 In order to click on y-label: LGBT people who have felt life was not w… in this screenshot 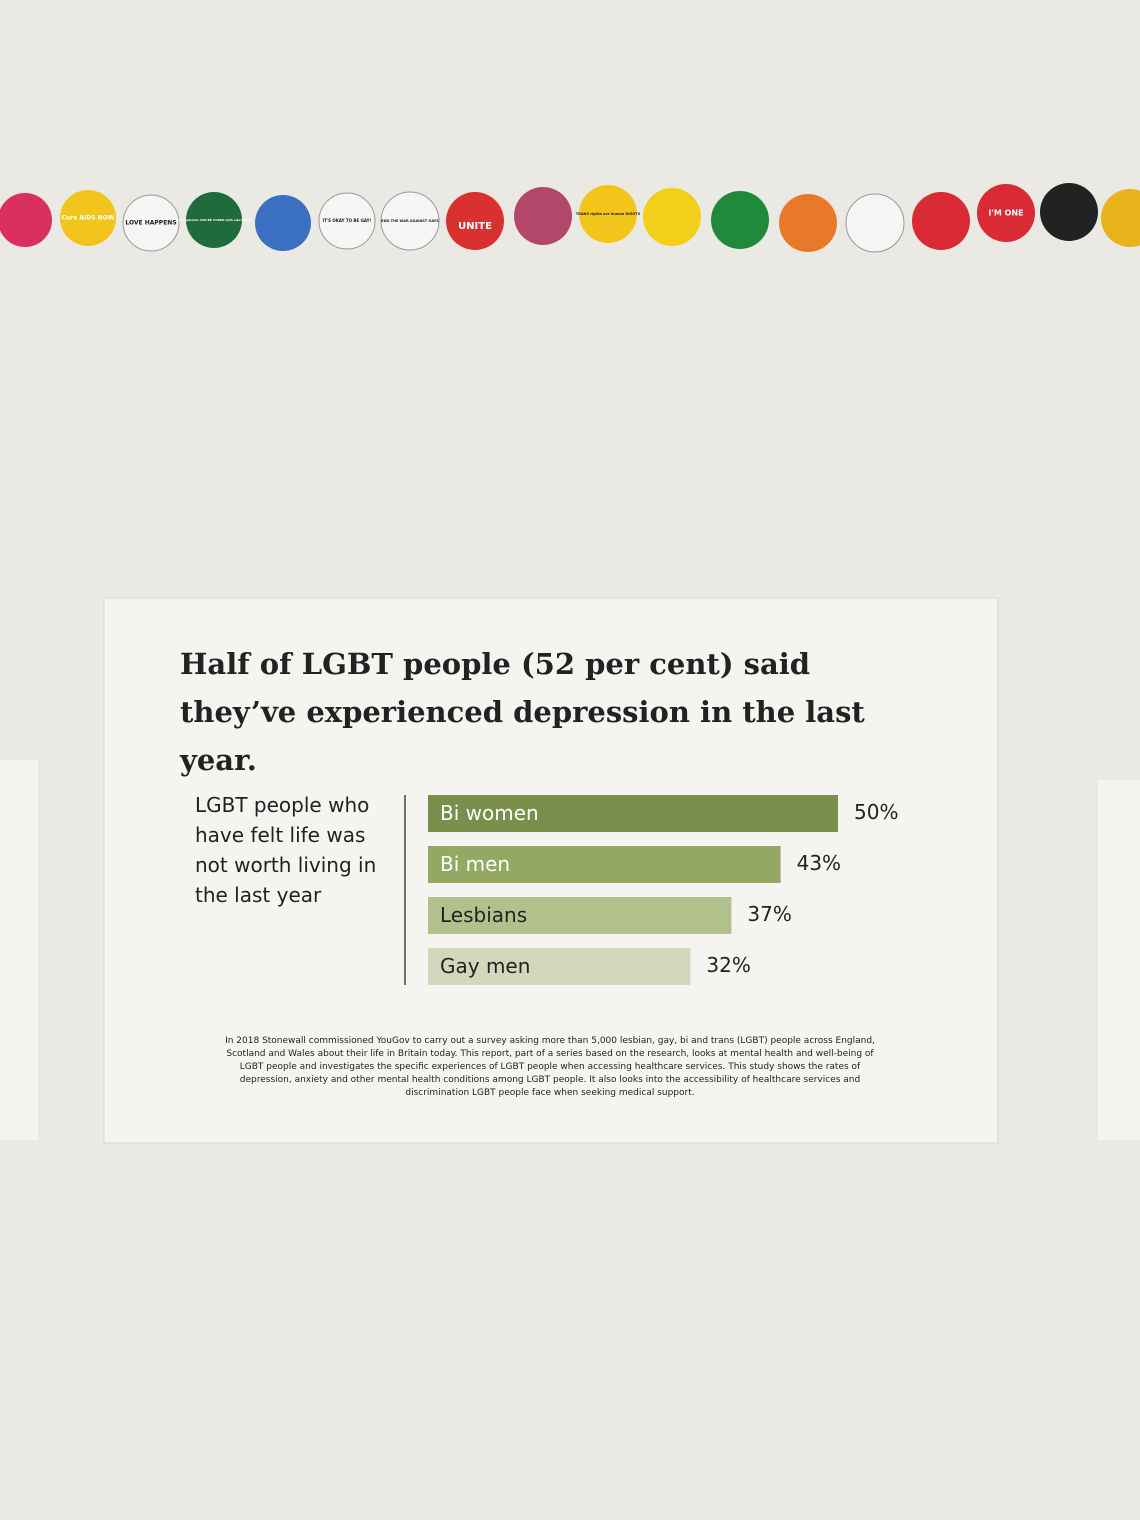, I will do `click(286, 850)`.